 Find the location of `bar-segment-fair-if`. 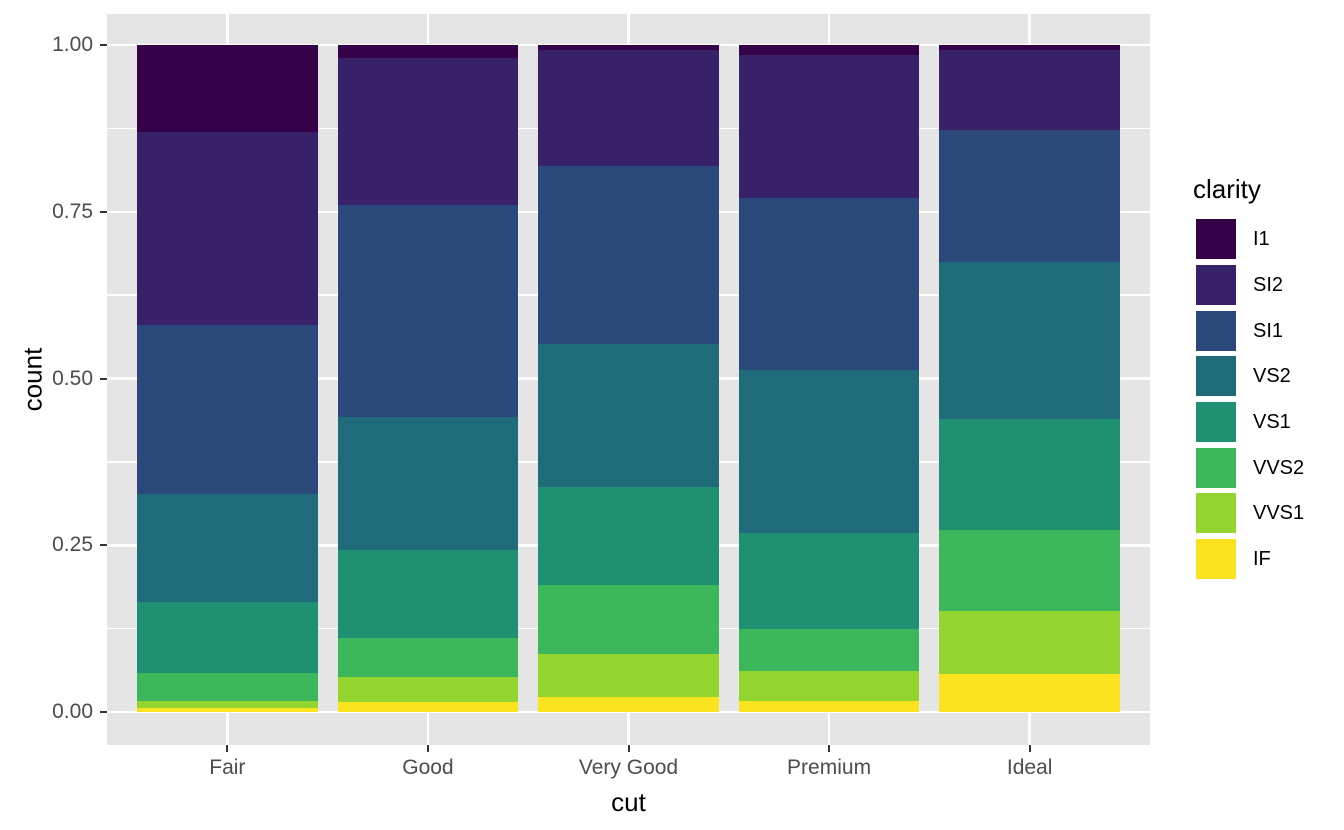

bar-segment-fair-if is located at coordinates (227, 710).